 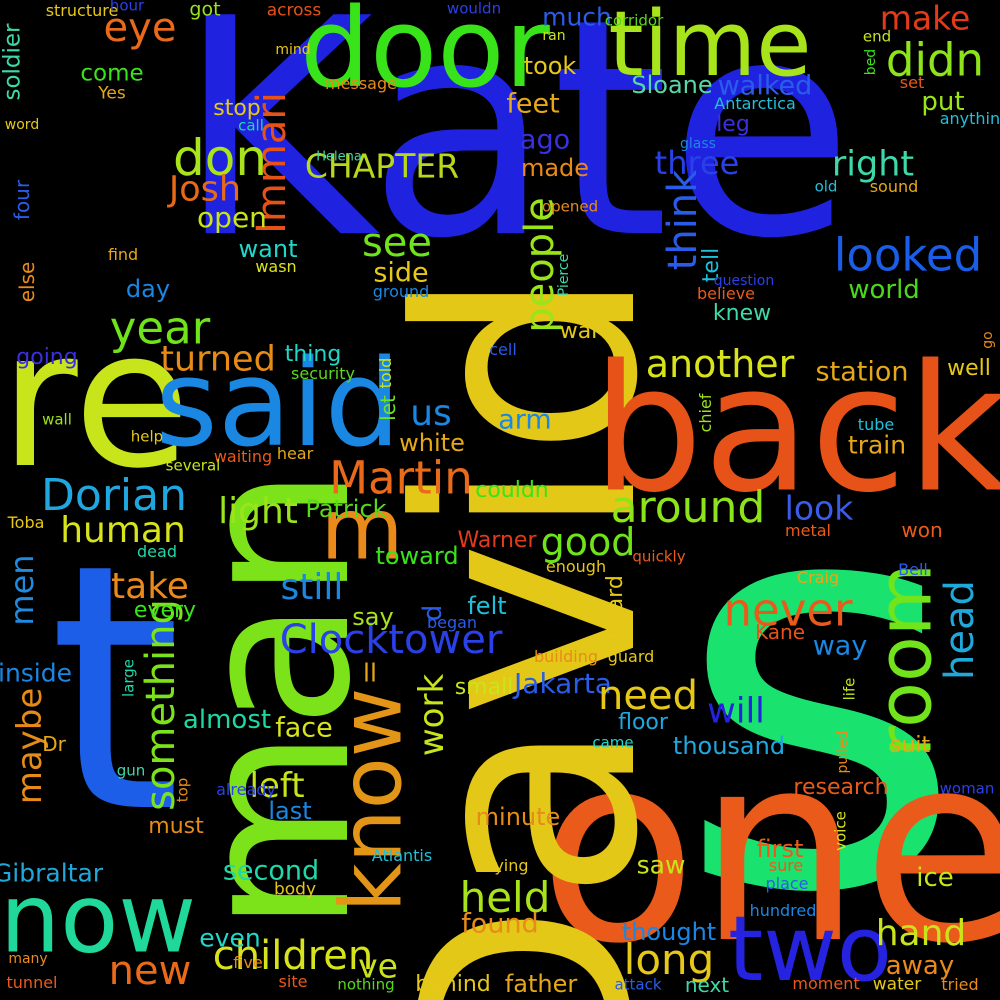 I want to click on word-place: place, so click(x=787, y=883).